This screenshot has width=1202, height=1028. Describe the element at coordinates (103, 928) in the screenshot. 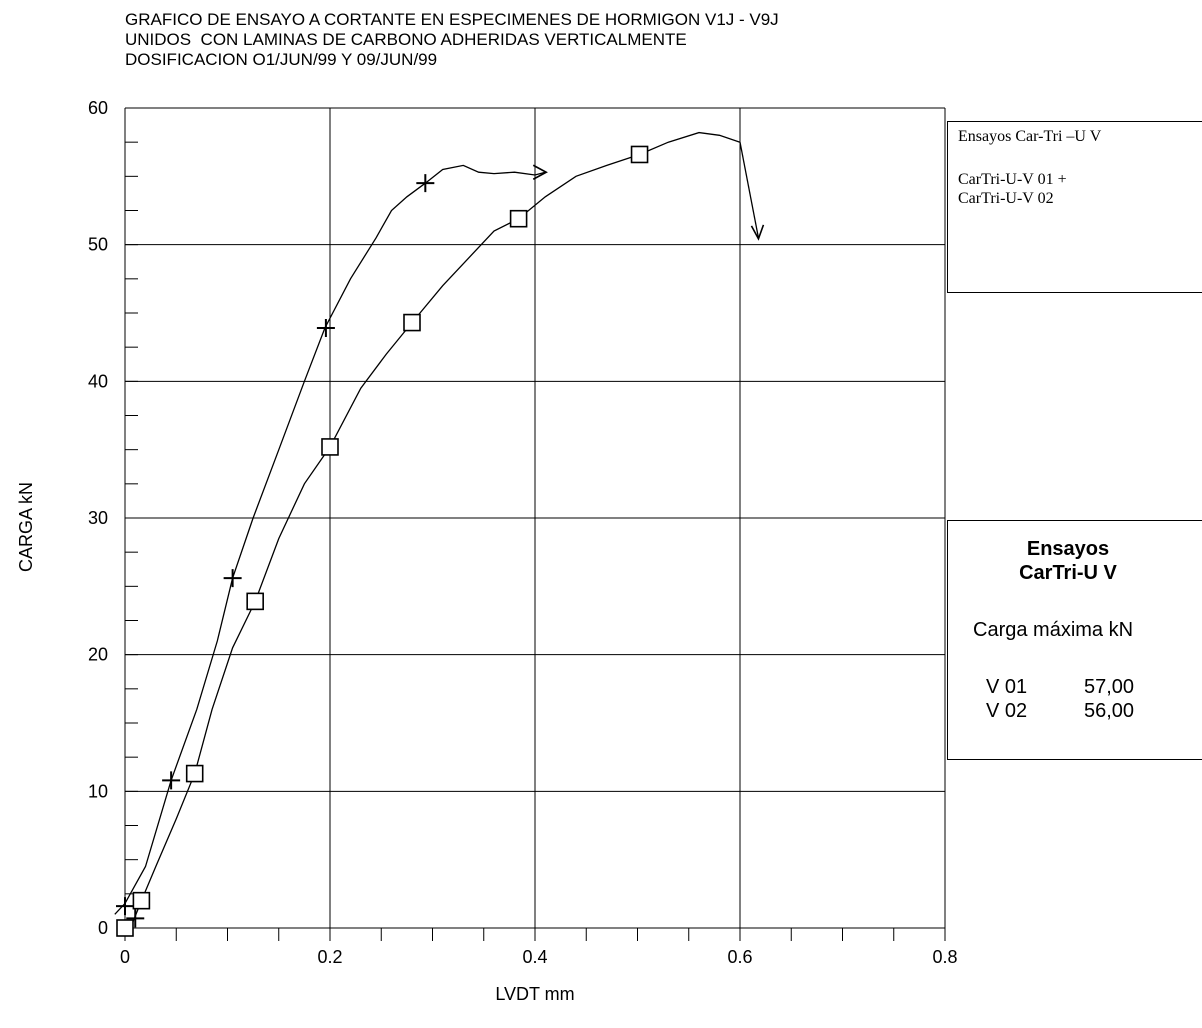

I see `y-tick-label: 0` at that location.